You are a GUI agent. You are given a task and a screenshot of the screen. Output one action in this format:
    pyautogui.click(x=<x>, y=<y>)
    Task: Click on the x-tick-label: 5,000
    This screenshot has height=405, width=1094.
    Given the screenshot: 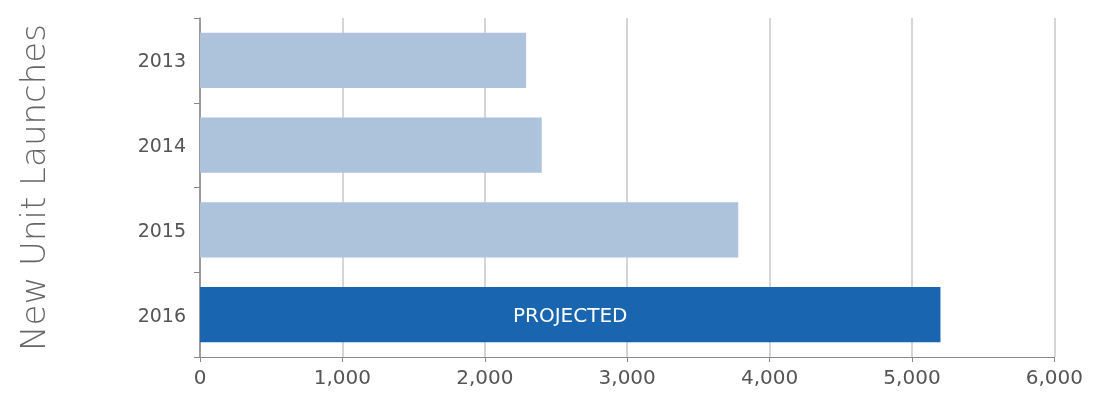 What is the action you would take?
    pyautogui.click(x=912, y=377)
    